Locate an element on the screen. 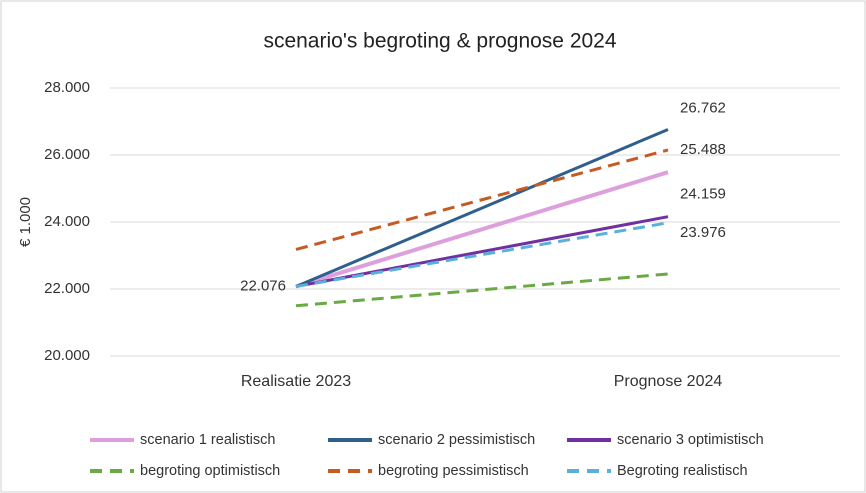 This screenshot has height=493, width=866. legend-label: scenario 2 pessimistisch is located at coordinates (456, 440).